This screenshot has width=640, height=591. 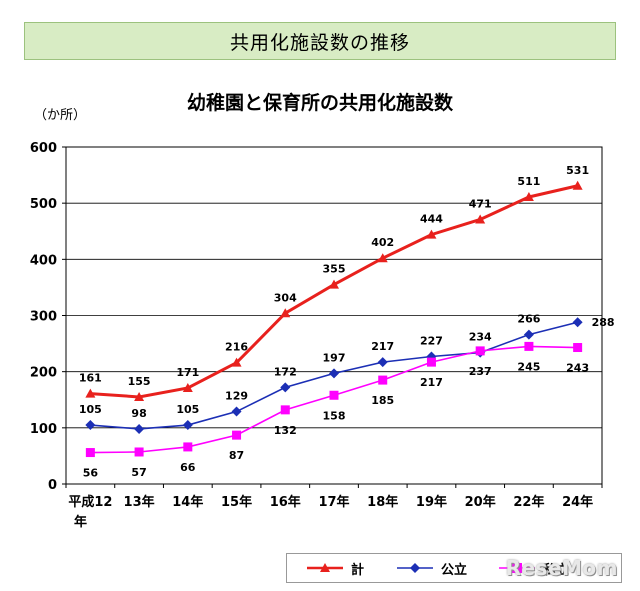 I want to click on y-axis-unit-label: （か所）, so click(x=60, y=115).